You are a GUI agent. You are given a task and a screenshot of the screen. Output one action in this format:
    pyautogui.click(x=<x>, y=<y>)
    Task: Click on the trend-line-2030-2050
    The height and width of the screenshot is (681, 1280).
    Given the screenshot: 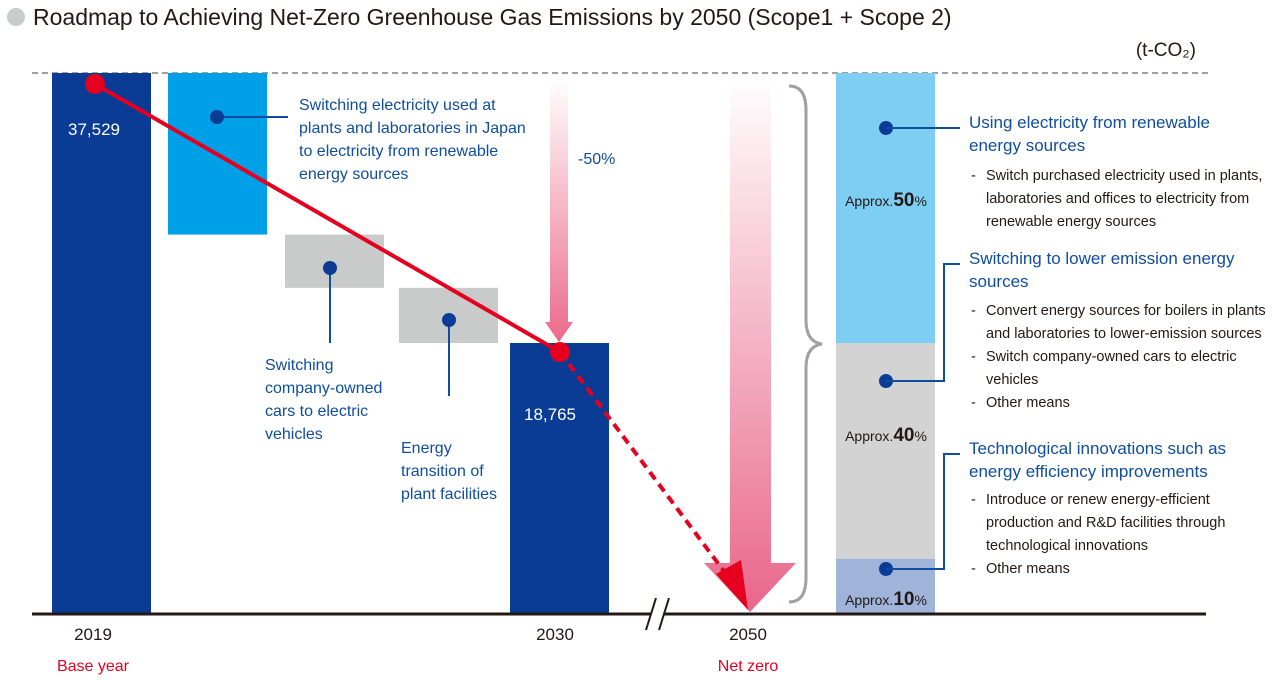 What is the action you would take?
    pyautogui.click(x=649, y=471)
    